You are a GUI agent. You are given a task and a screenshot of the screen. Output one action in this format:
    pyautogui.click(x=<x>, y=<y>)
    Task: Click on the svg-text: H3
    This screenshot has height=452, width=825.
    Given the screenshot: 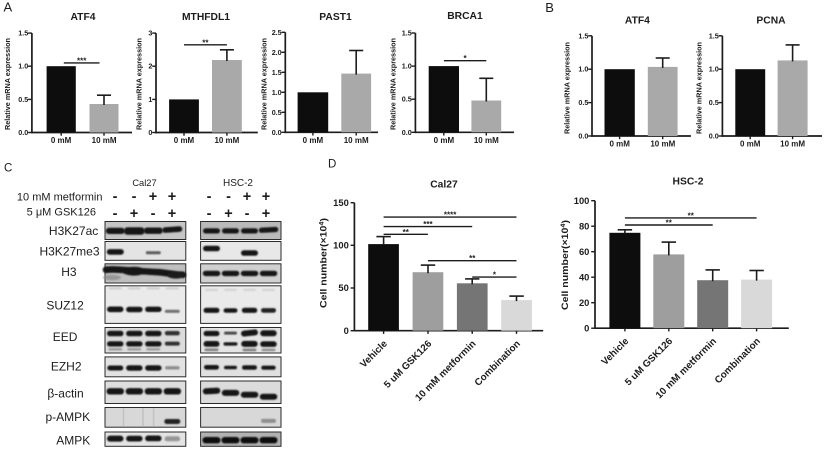 What is the action you would take?
    pyautogui.click(x=69, y=272)
    